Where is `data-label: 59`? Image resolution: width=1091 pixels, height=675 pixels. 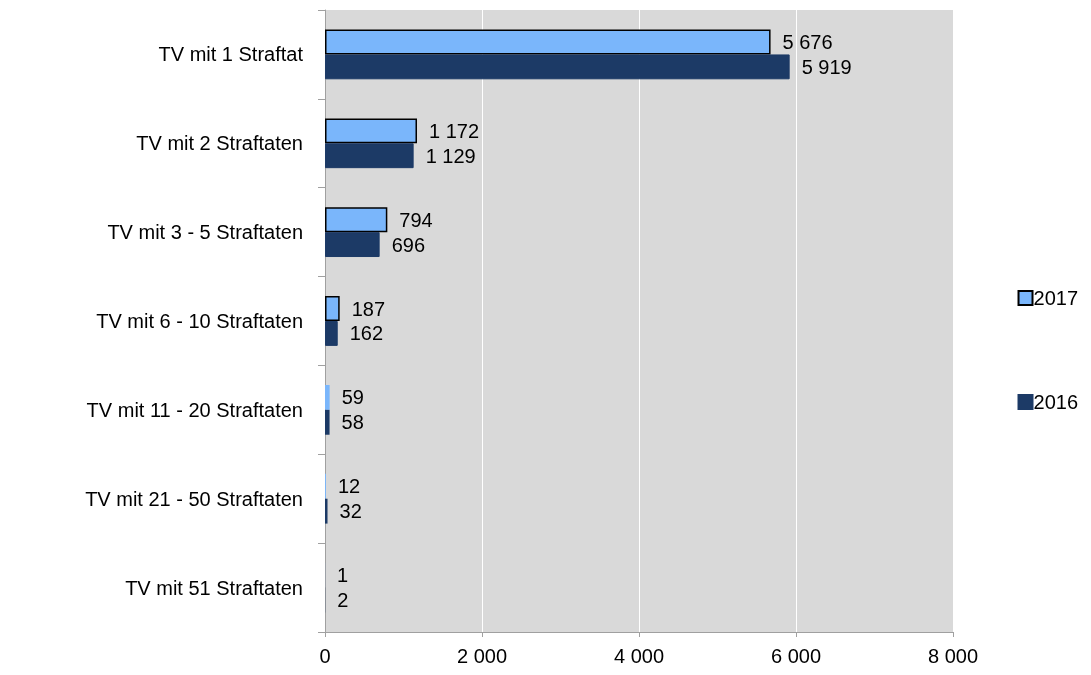
data-label: 59 is located at coordinates (352, 397).